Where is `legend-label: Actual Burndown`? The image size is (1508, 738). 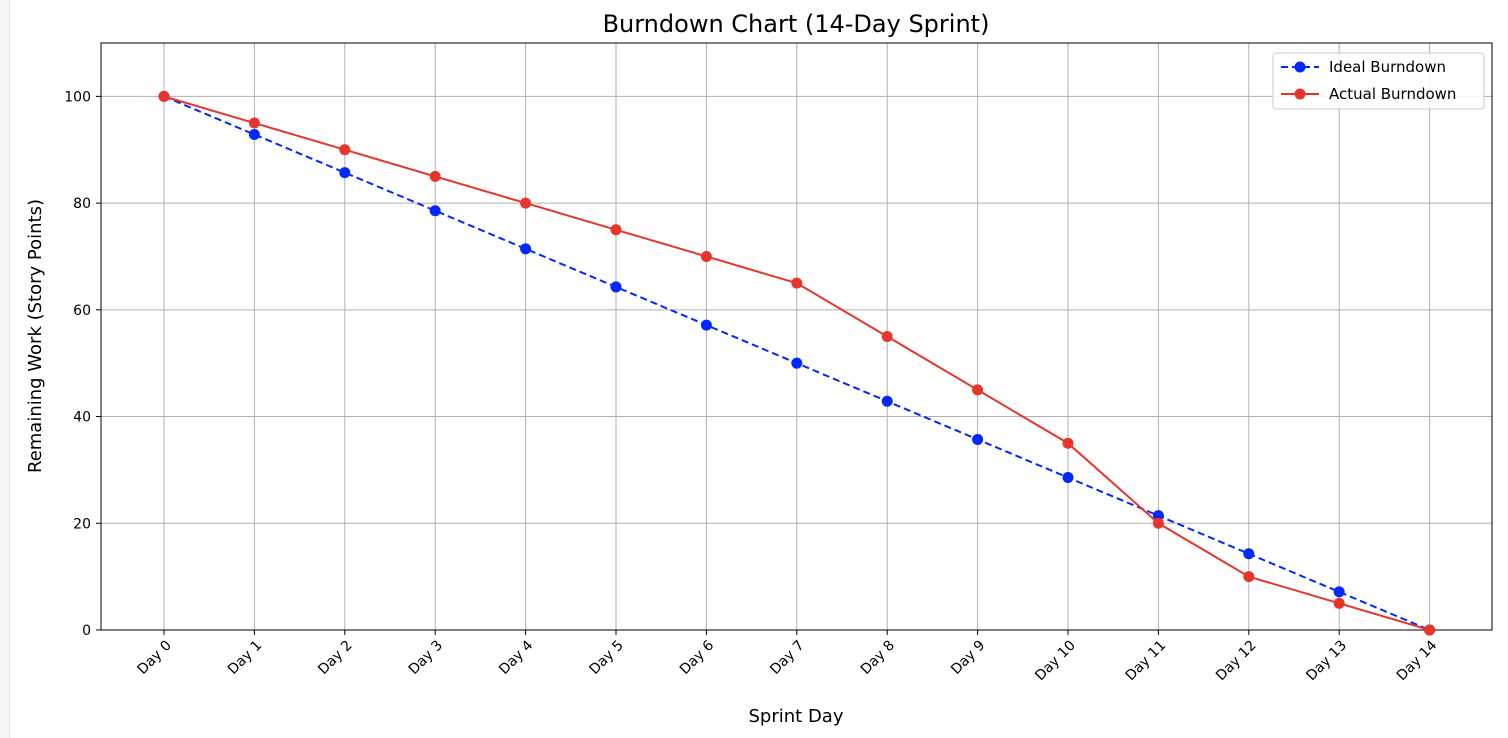 legend-label: Actual Burndown is located at coordinates (1392, 94).